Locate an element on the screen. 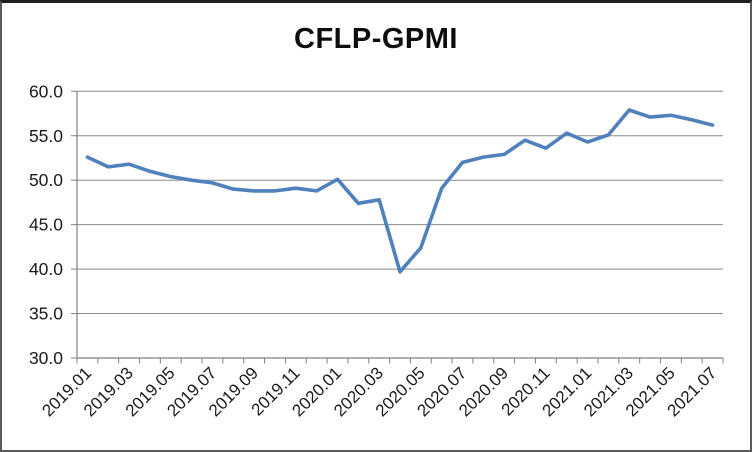 This screenshot has height=452, width=752. y-tick-label: 50.0 is located at coordinates (46, 180).